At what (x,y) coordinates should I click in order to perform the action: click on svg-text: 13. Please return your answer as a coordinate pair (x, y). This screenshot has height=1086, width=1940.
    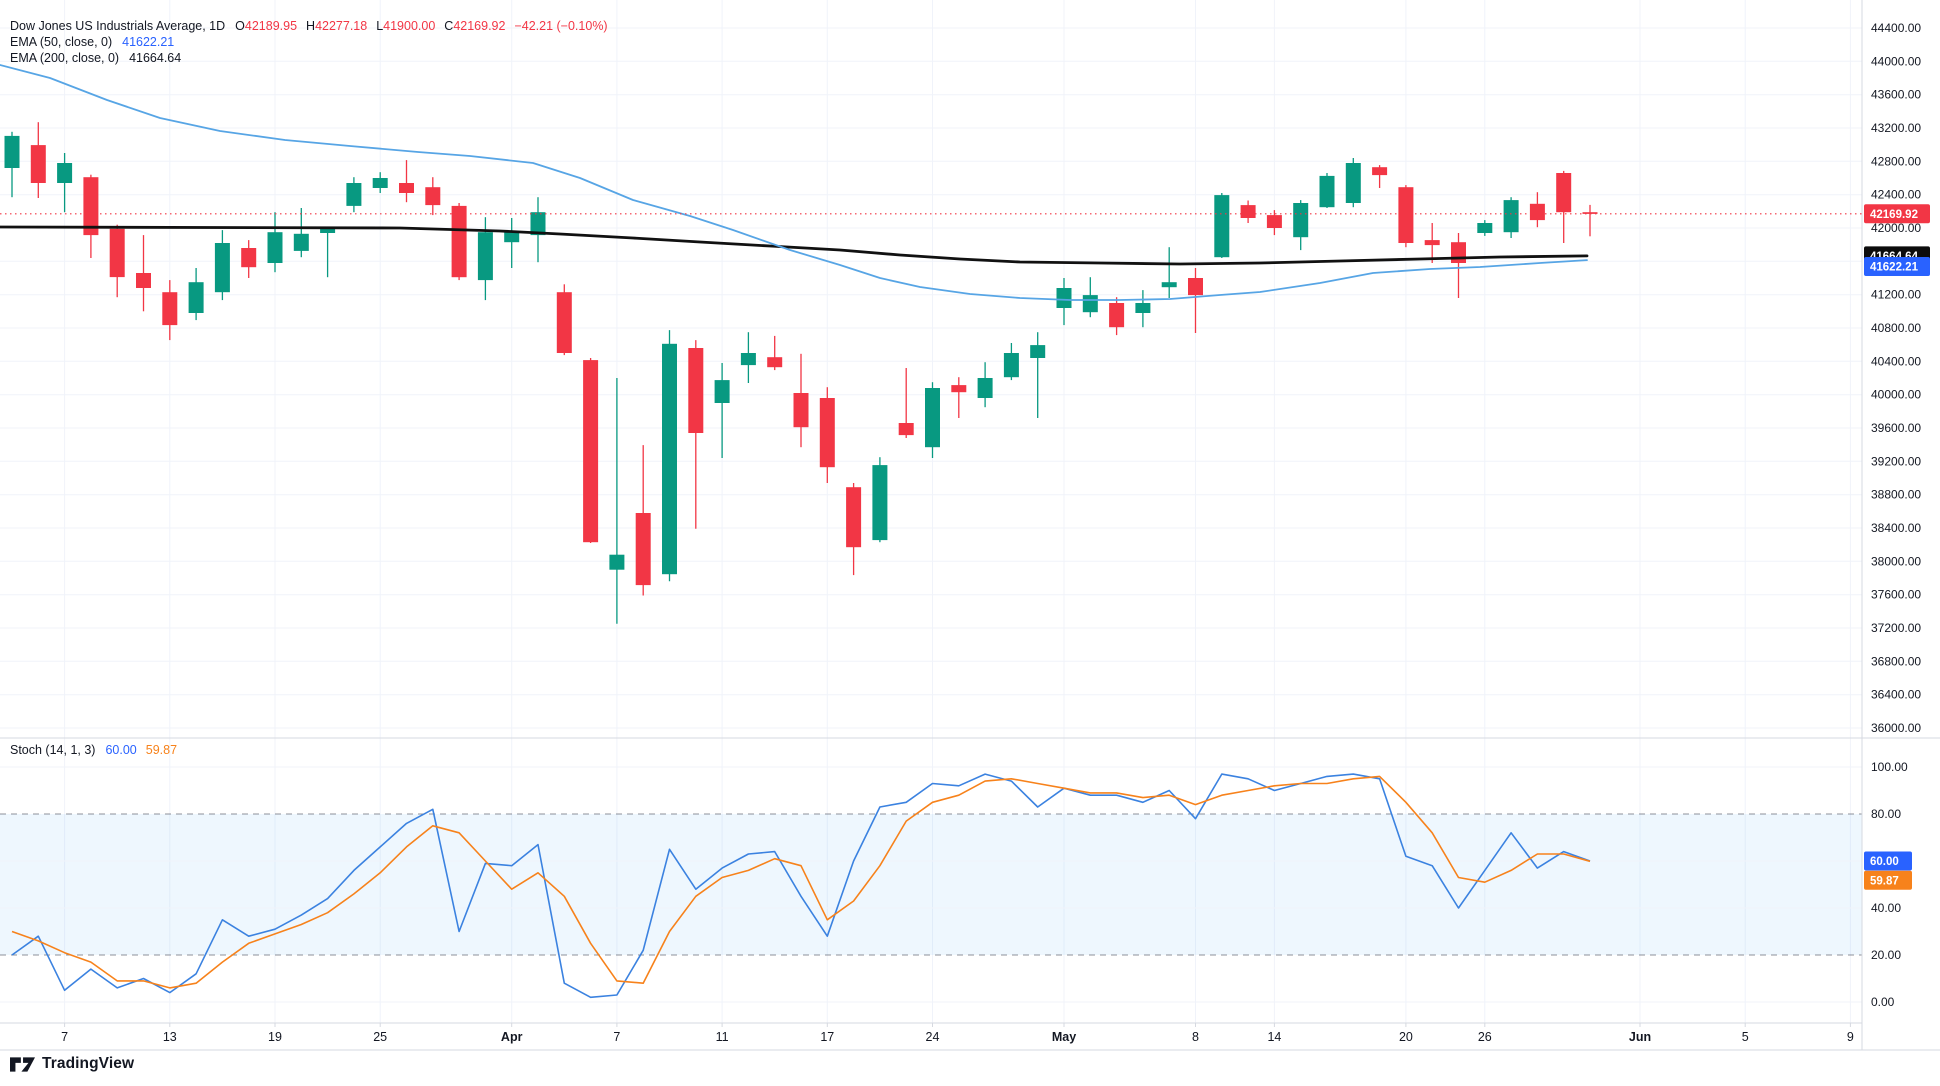
    Looking at the image, I should click on (170, 1037).